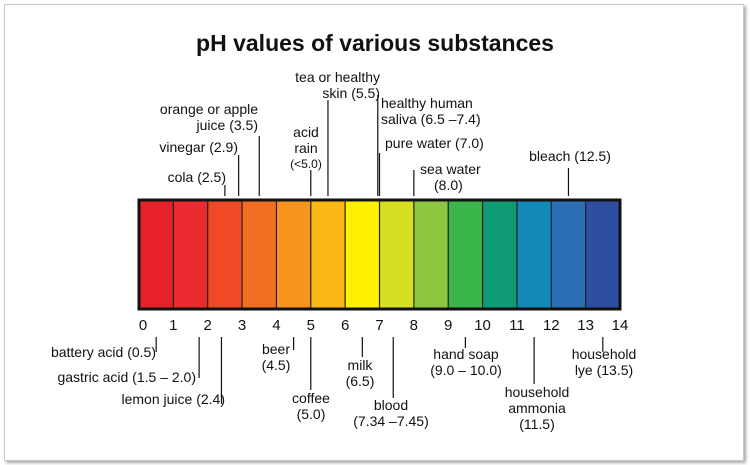  I want to click on label-sea-water: sea water (8.0), so click(465, 177).